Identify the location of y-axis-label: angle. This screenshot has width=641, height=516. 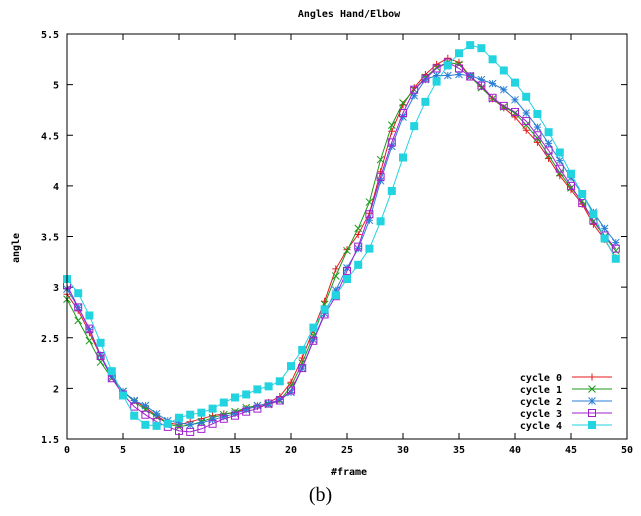
(16, 248).